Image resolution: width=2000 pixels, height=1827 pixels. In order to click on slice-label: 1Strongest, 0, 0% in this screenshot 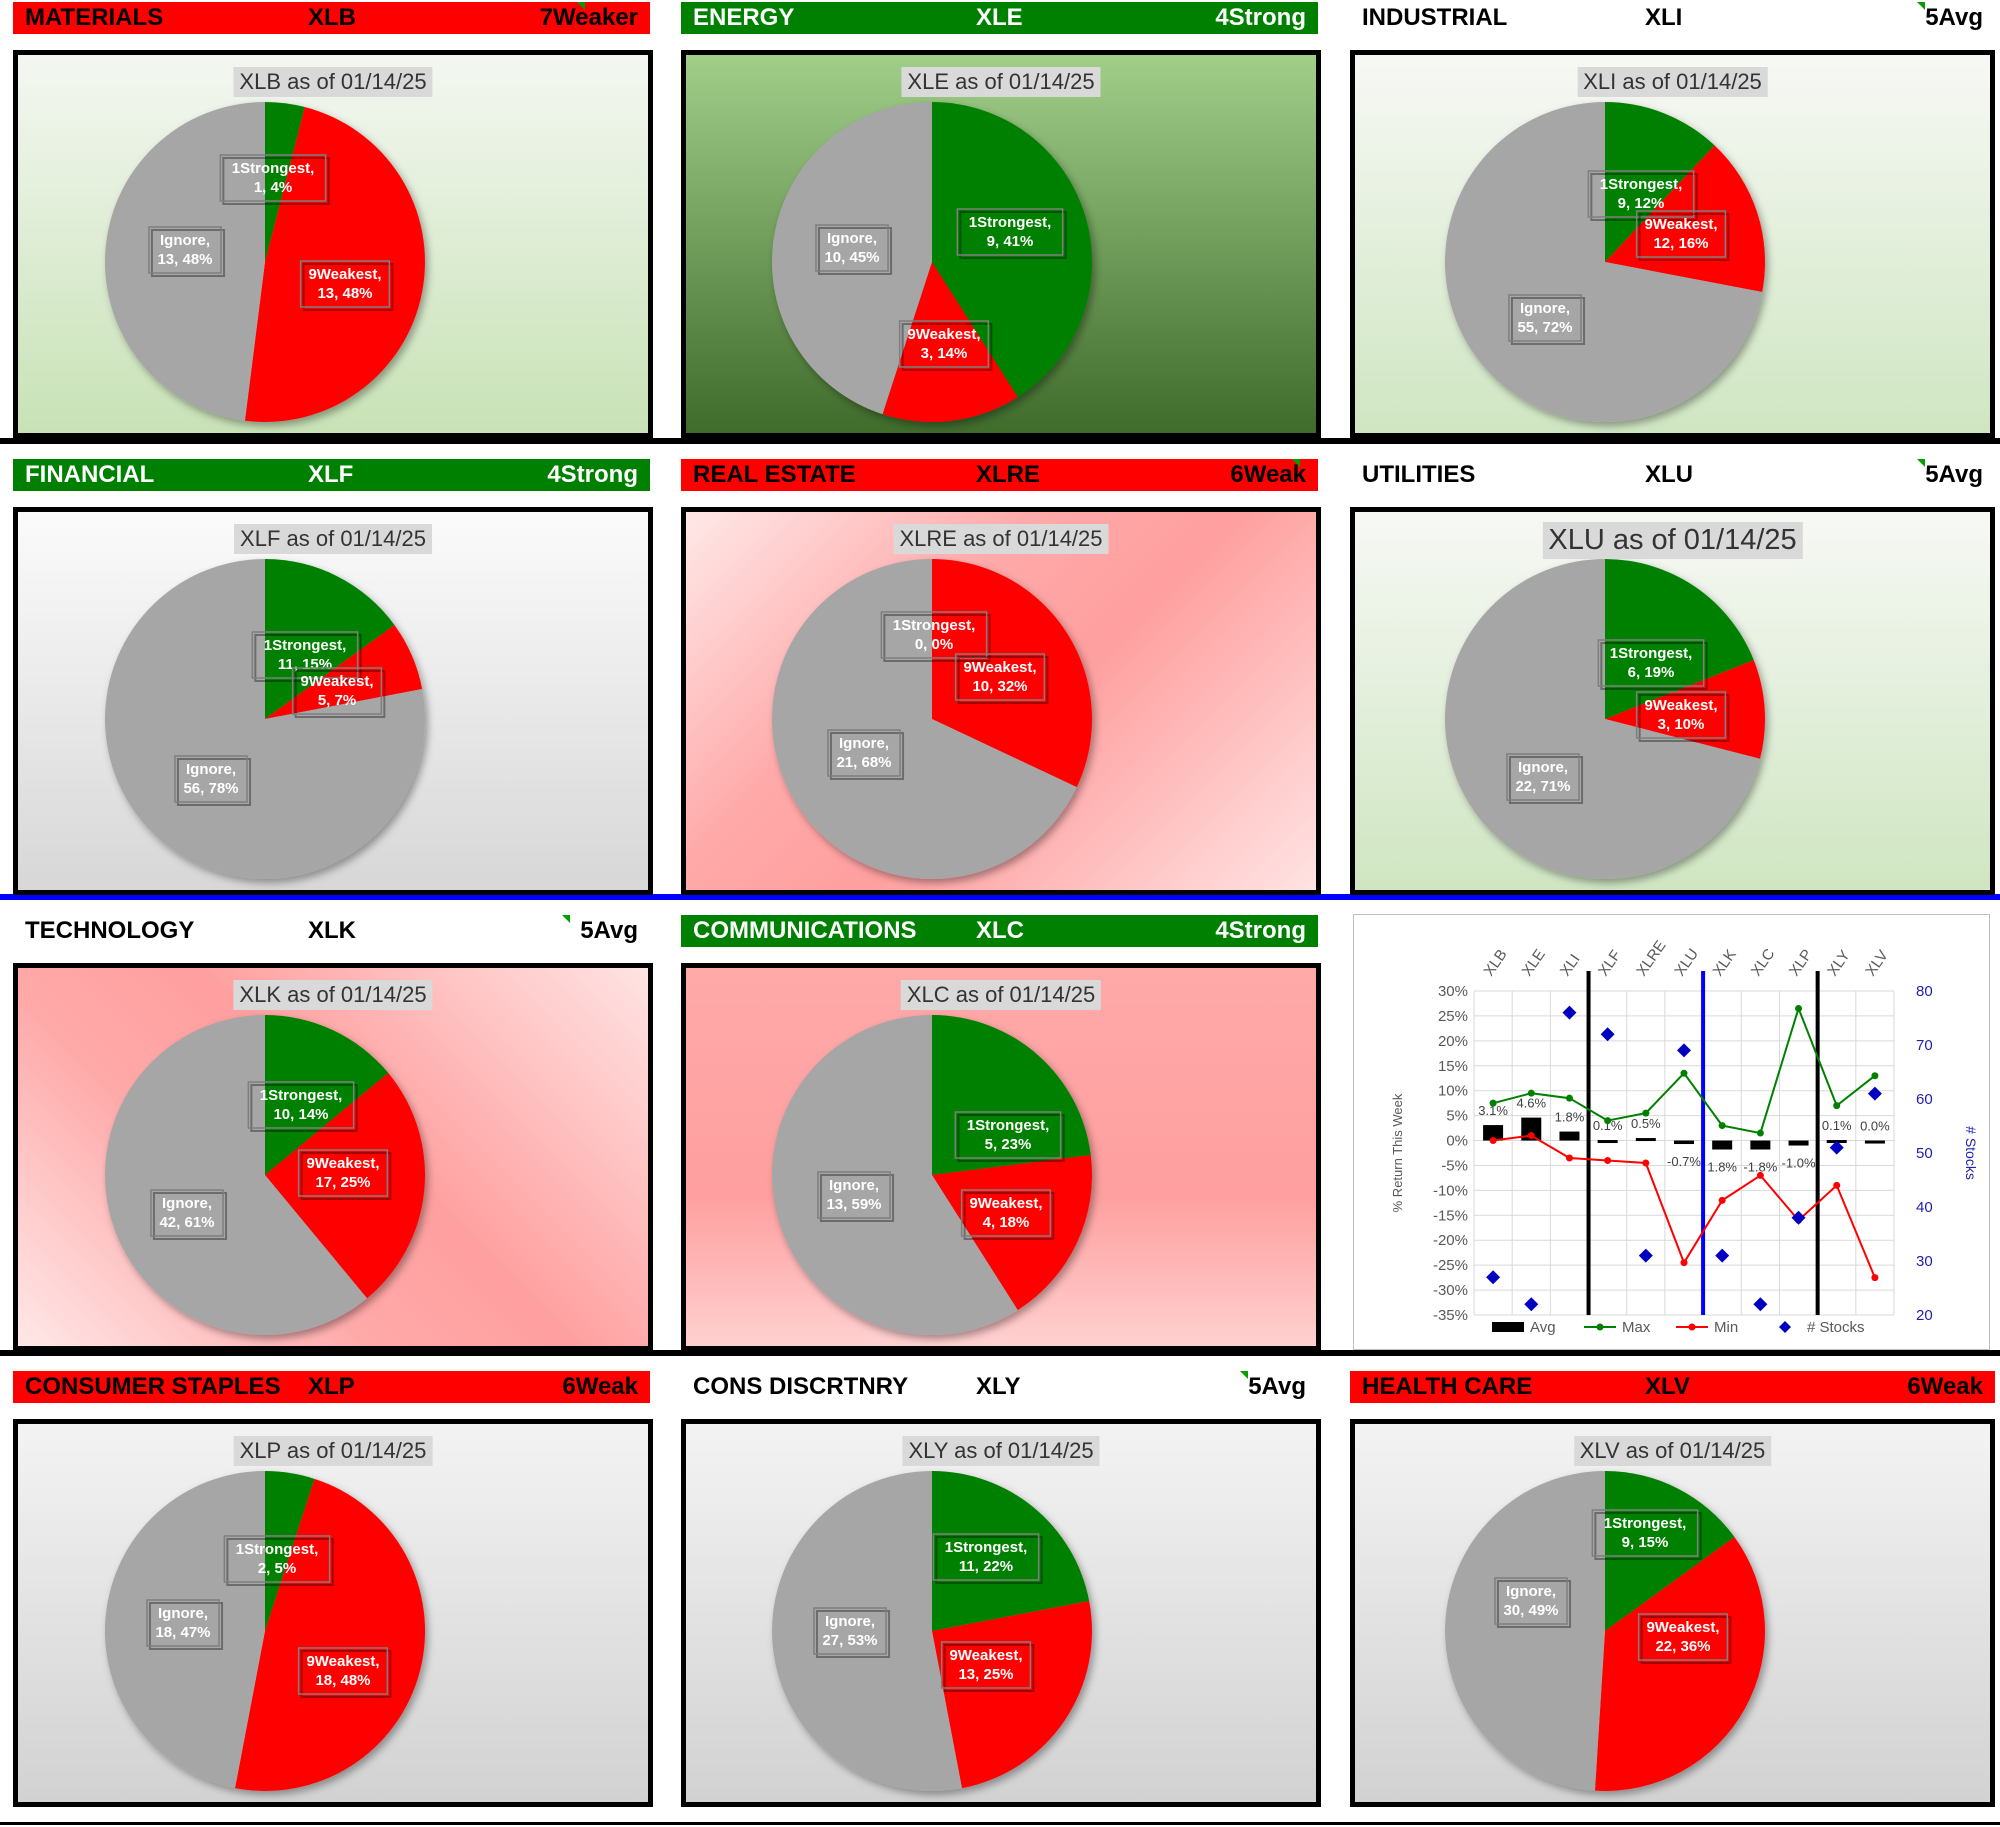, I will do `click(935, 636)`.